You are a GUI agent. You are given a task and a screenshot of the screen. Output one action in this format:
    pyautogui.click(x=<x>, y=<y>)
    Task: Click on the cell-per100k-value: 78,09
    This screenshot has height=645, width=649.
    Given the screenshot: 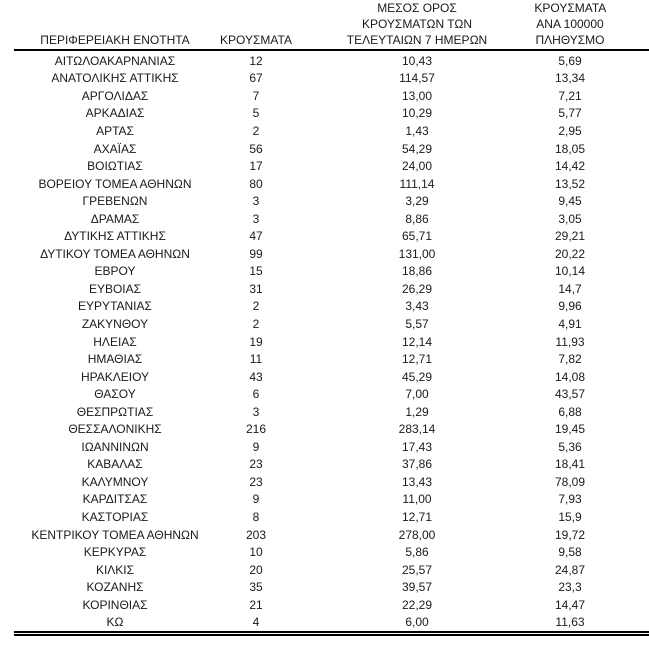 What is the action you would take?
    pyautogui.click(x=570, y=481)
    